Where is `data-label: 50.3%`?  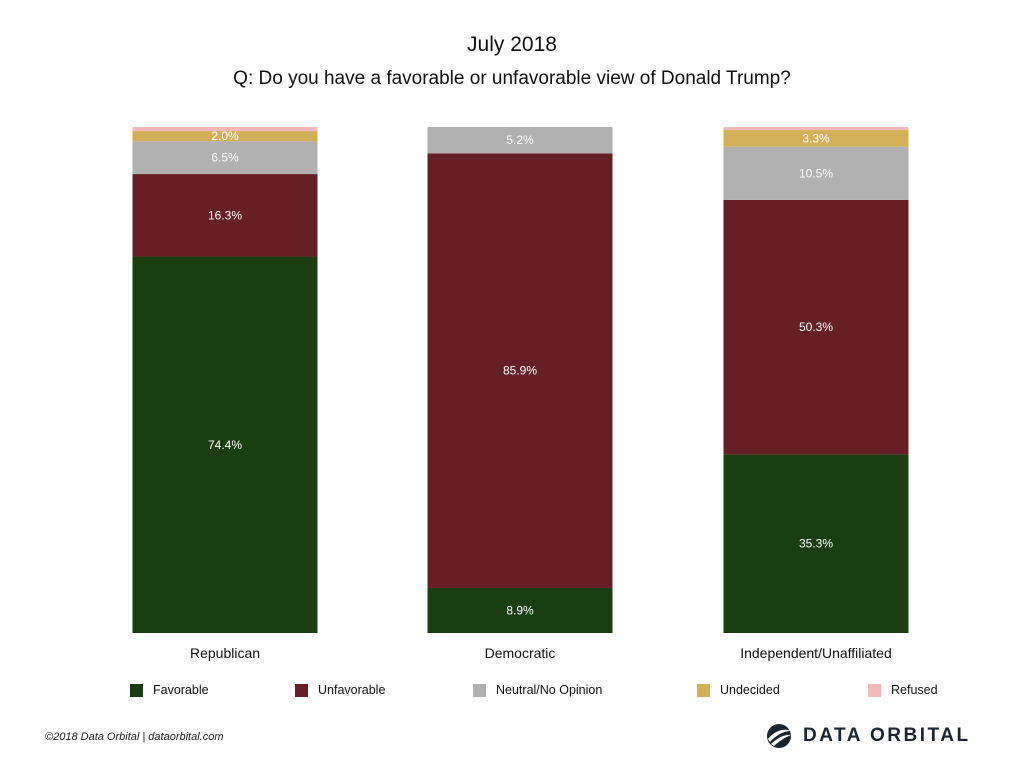 data-label: 50.3% is located at coordinates (816, 327).